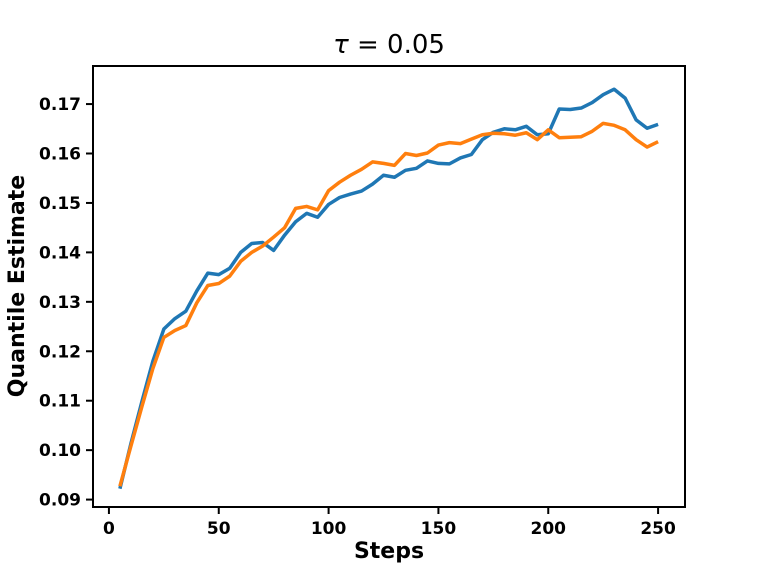 The width and height of the screenshot is (761, 571). I want to click on chart-title: τ = 0.05, so click(389, 45).